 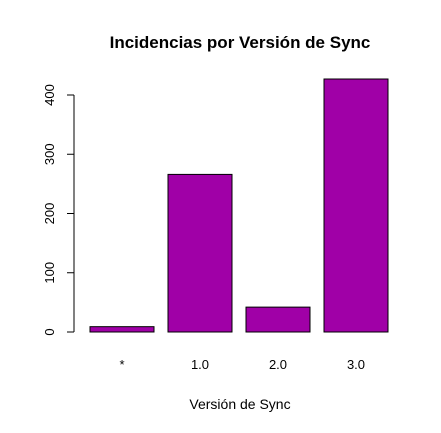 What do you see at coordinates (240, 42) in the screenshot?
I see `chart-title: Incidencias por Versión de Sync` at bounding box center [240, 42].